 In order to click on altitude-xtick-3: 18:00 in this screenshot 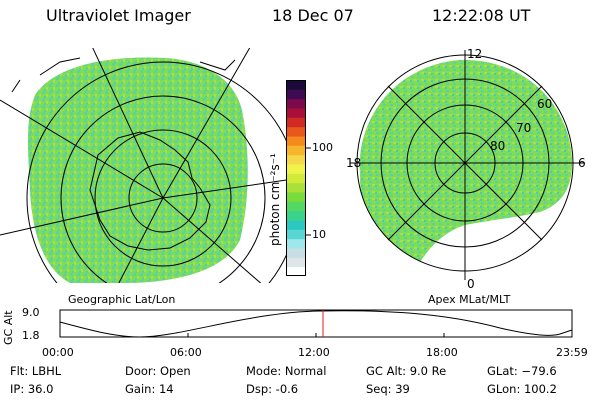, I will do `click(442, 352)`.